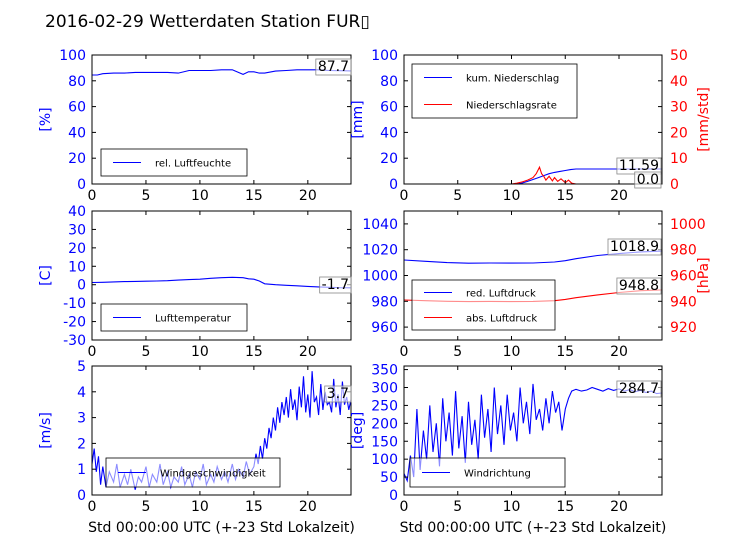  I want to click on y-axis-label: [mm], so click(358, 119).